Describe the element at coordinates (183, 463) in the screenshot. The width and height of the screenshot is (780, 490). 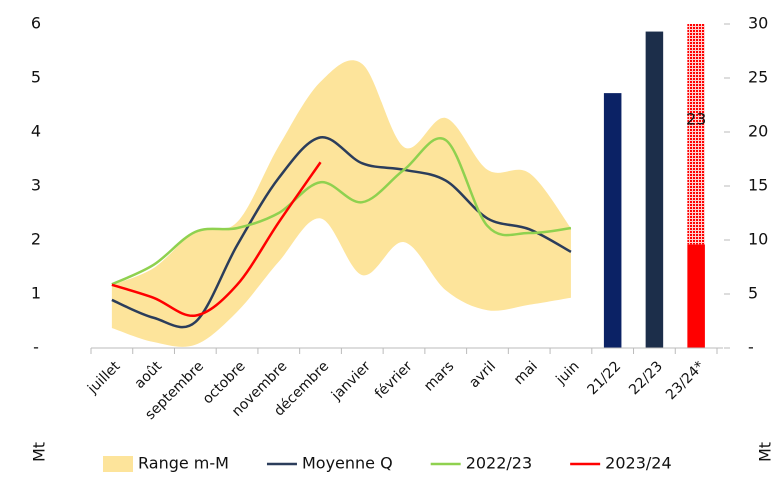
I see `legend-label: Range m-M` at that location.